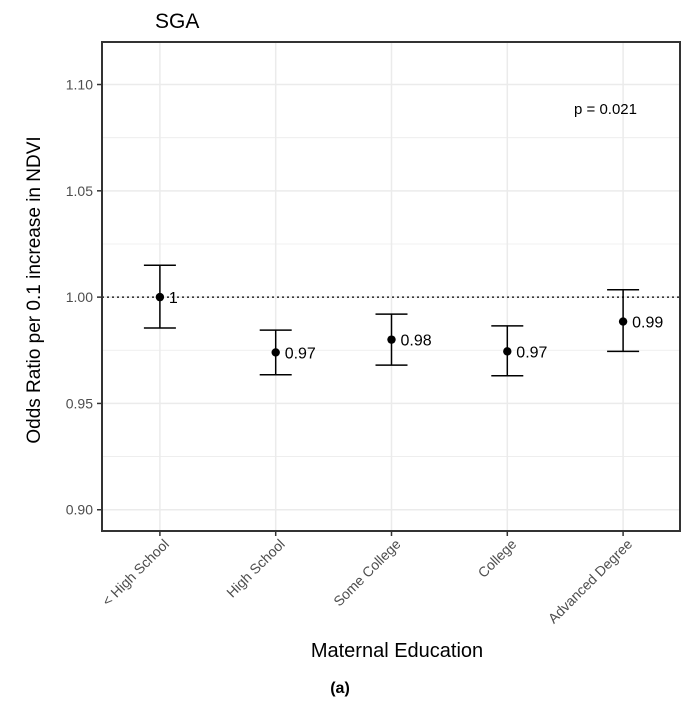 The height and width of the screenshot is (728, 681). Describe the element at coordinates (605, 109) in the screenshot. I see `p-value-annotation: p = 0.021` at that location.